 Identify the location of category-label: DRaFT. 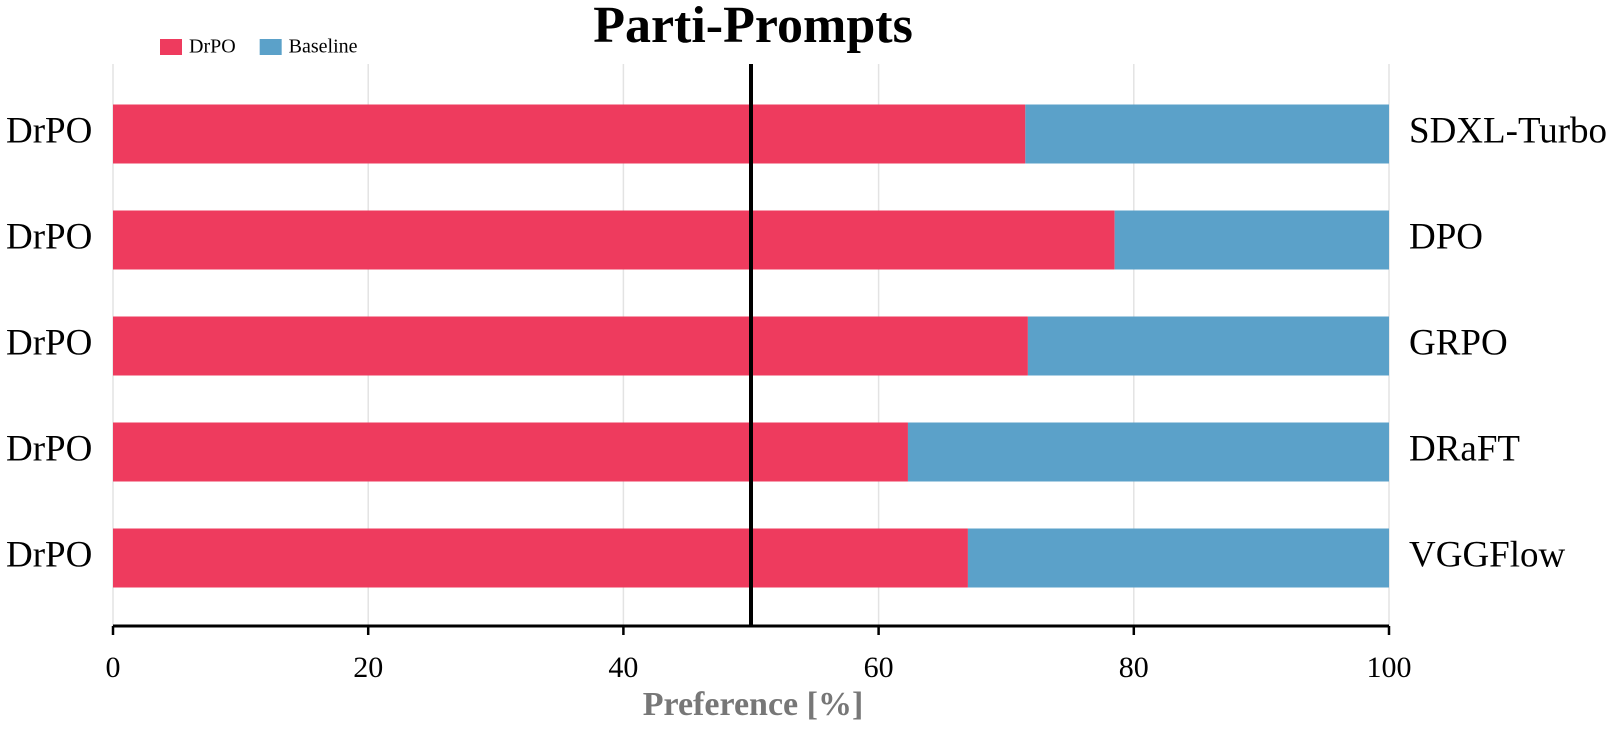
(1464, 448).